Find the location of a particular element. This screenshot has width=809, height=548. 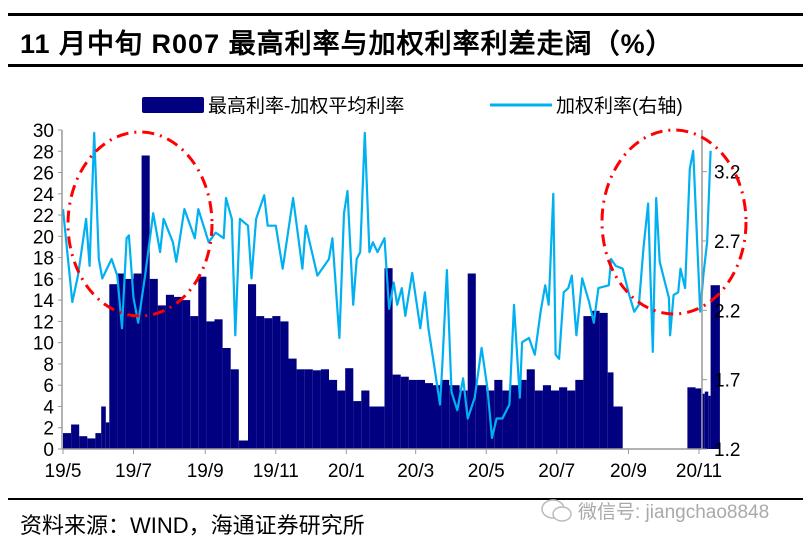

annotation-ellipse-left is located at coordinates (140, 224).